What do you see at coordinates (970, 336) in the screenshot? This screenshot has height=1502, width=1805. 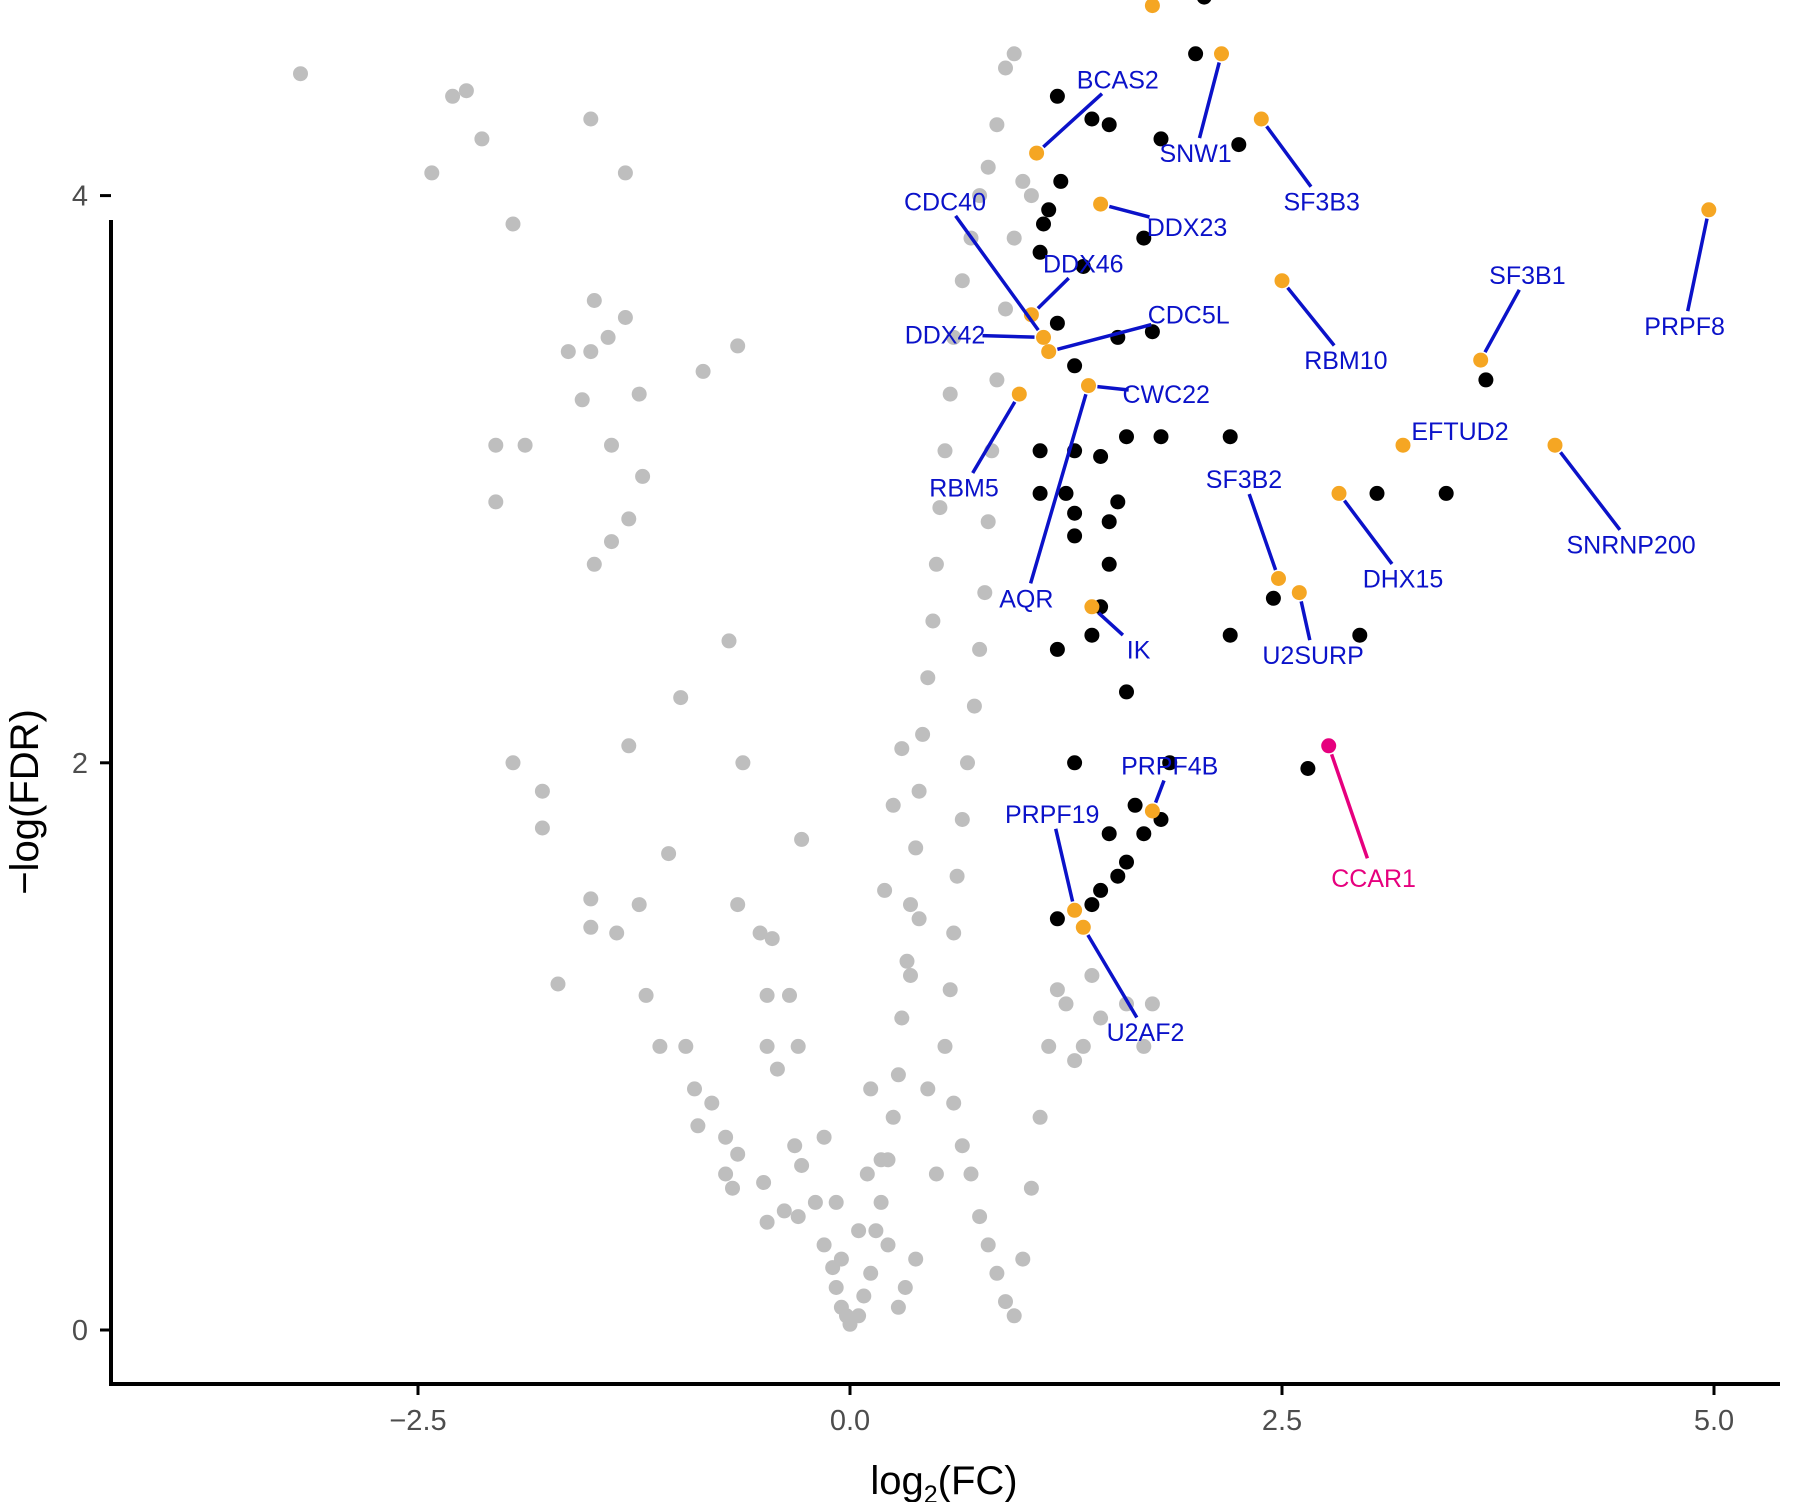 I see `gene-label-ddx42: DDX42` at bounding box center [970, 336].